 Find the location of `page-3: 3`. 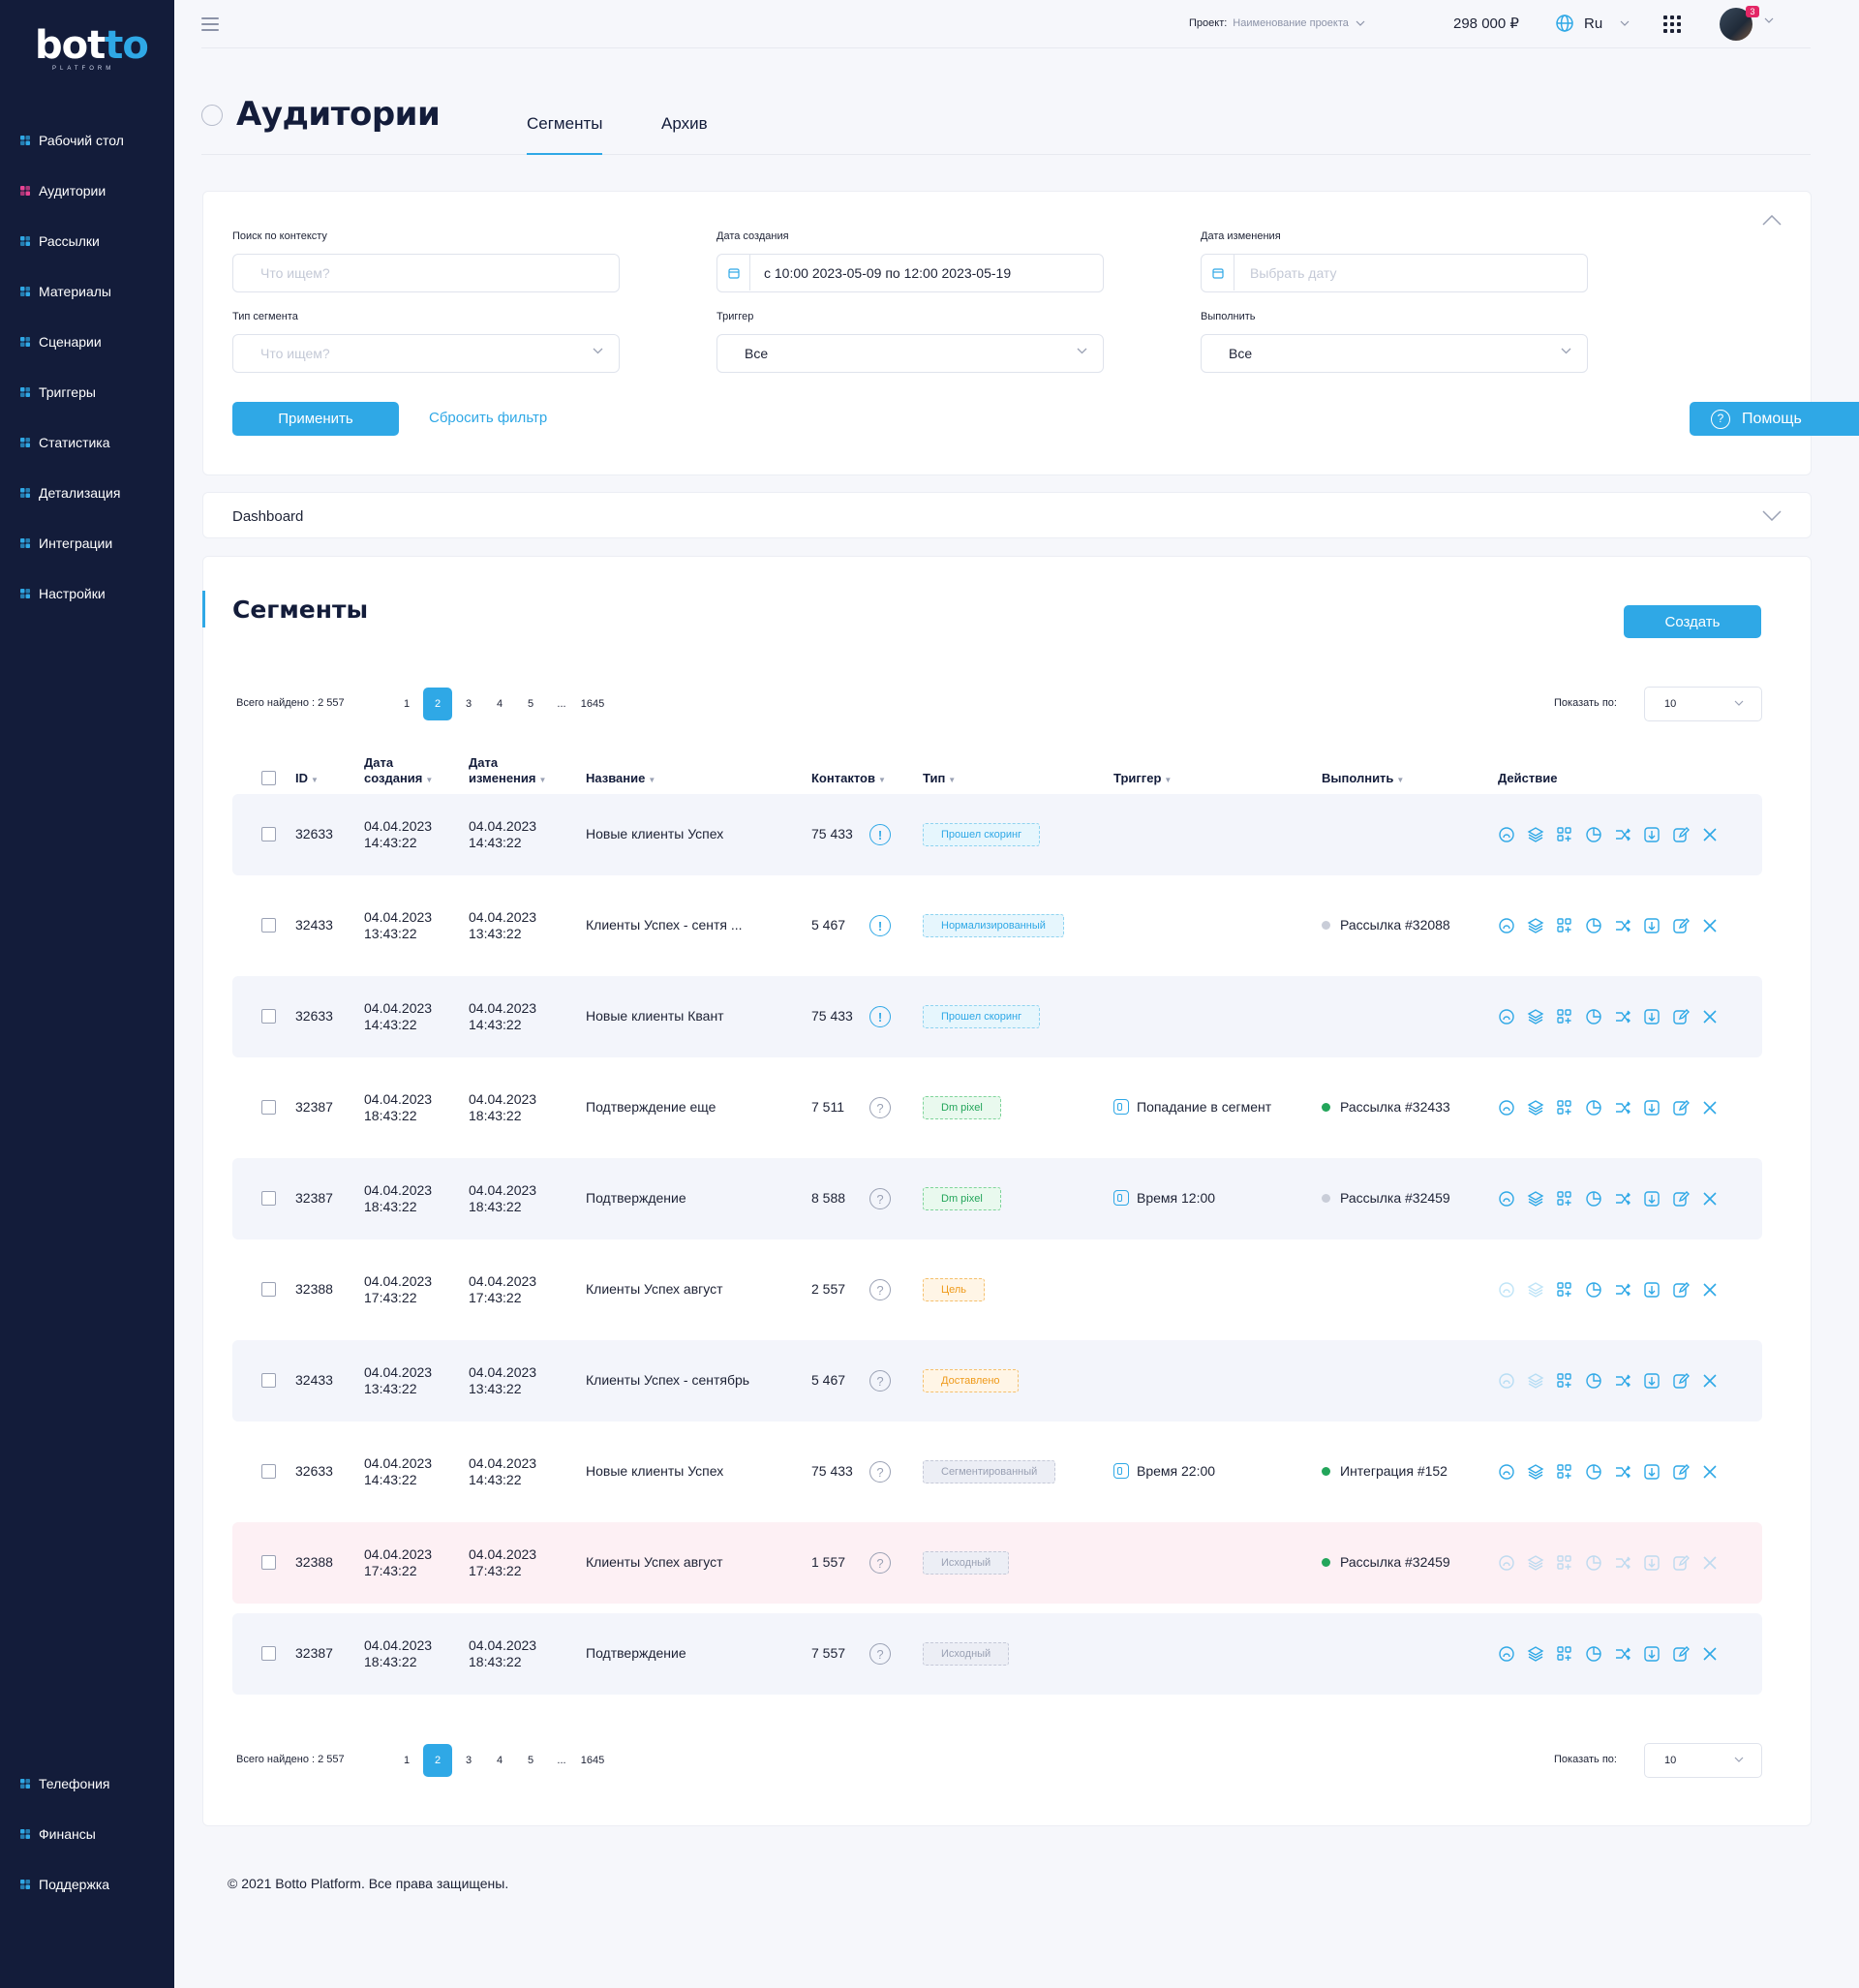

page-3: 3 is located at coordinates (468, 704).